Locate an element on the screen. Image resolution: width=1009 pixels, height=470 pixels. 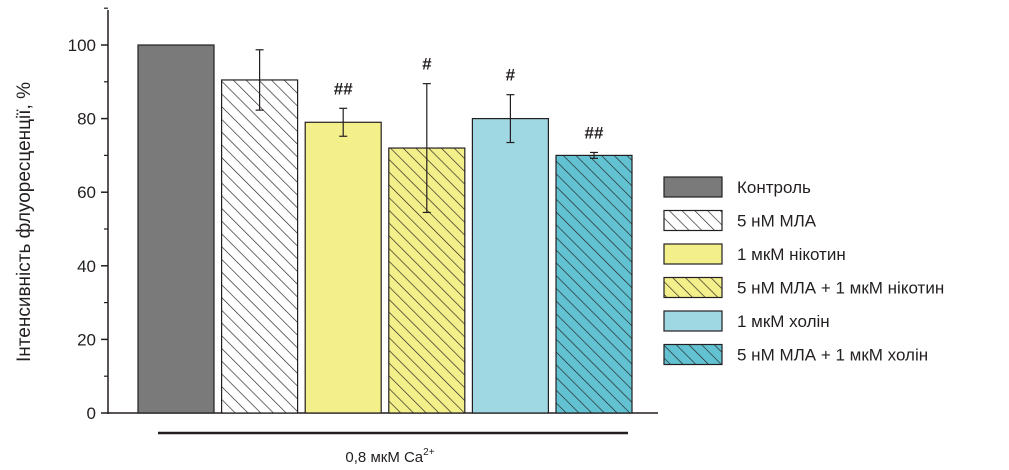
legend-label: 1 мкМ холін is located at coordinates (783, 321).